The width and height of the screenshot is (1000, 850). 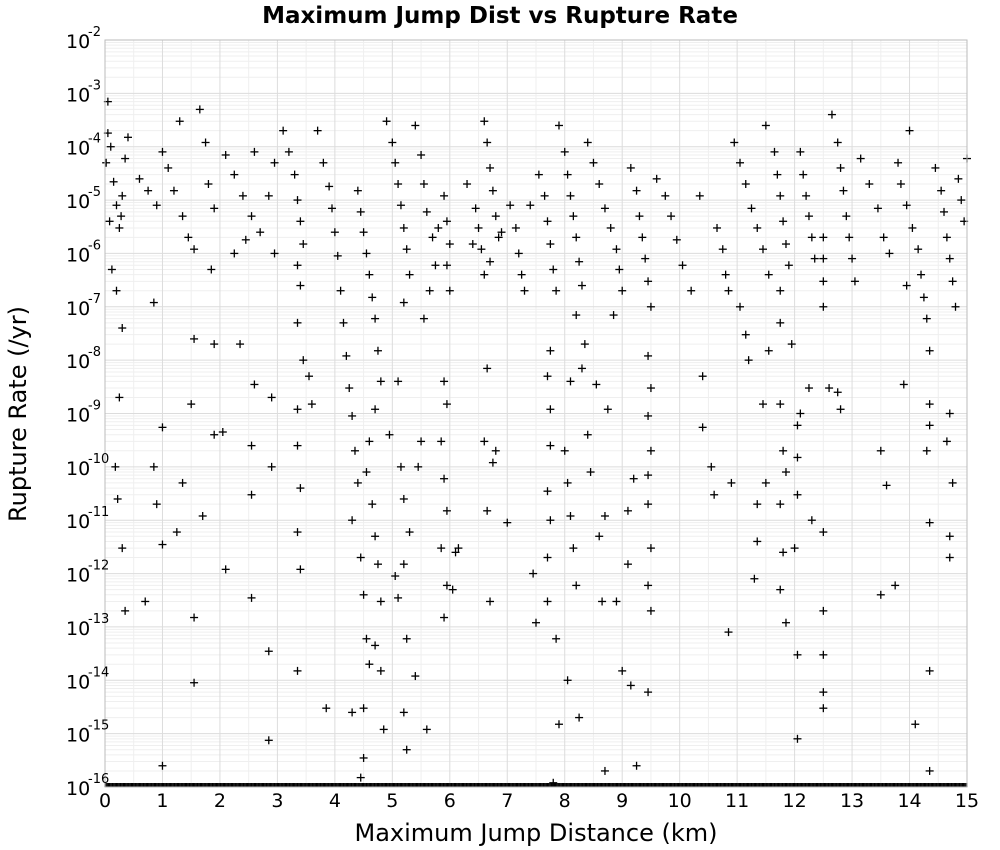 I want to click on chart-title: Maximum Jump Dist vs Rupture Rate, so click(x=500, y=16).